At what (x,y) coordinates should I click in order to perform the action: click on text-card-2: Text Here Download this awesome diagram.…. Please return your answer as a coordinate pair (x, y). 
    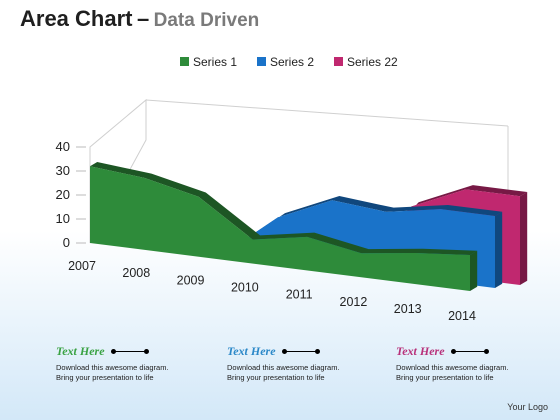
    Looking at the image, I should click on (307, 363).